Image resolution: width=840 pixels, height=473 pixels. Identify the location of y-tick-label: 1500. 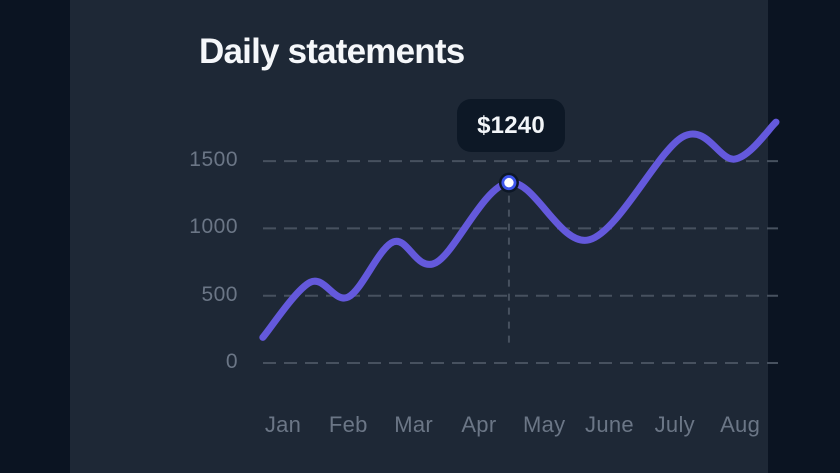
(213, 160).